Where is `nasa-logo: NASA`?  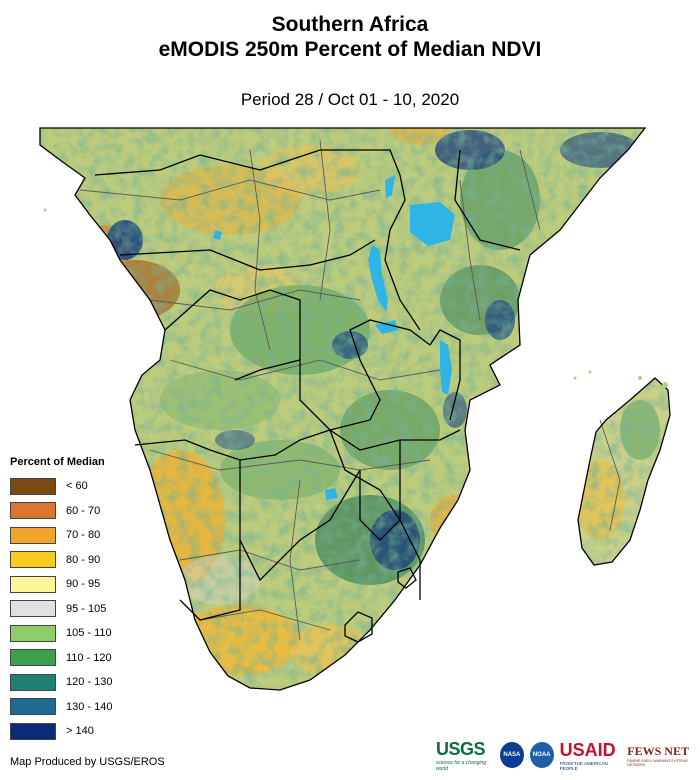 nasa-logo: NASA is located at coordinates (511, 755).